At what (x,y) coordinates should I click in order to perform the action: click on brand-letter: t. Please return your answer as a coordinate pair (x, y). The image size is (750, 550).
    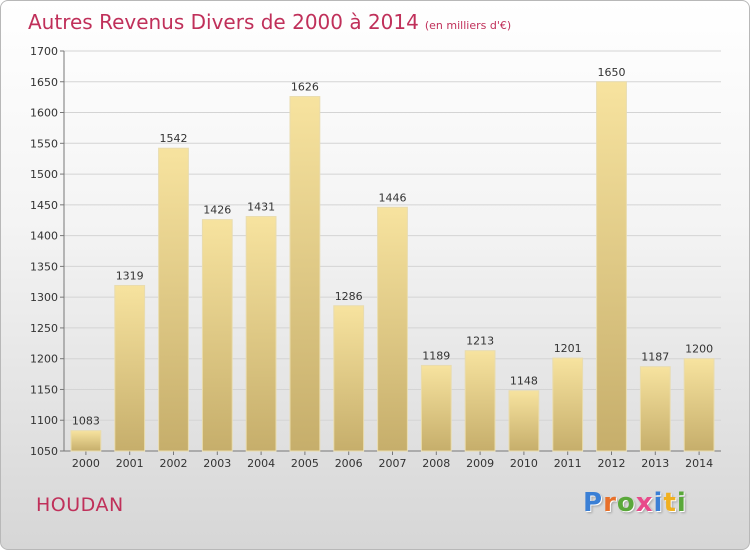
    Looking at the image, I should click on (670, 503).